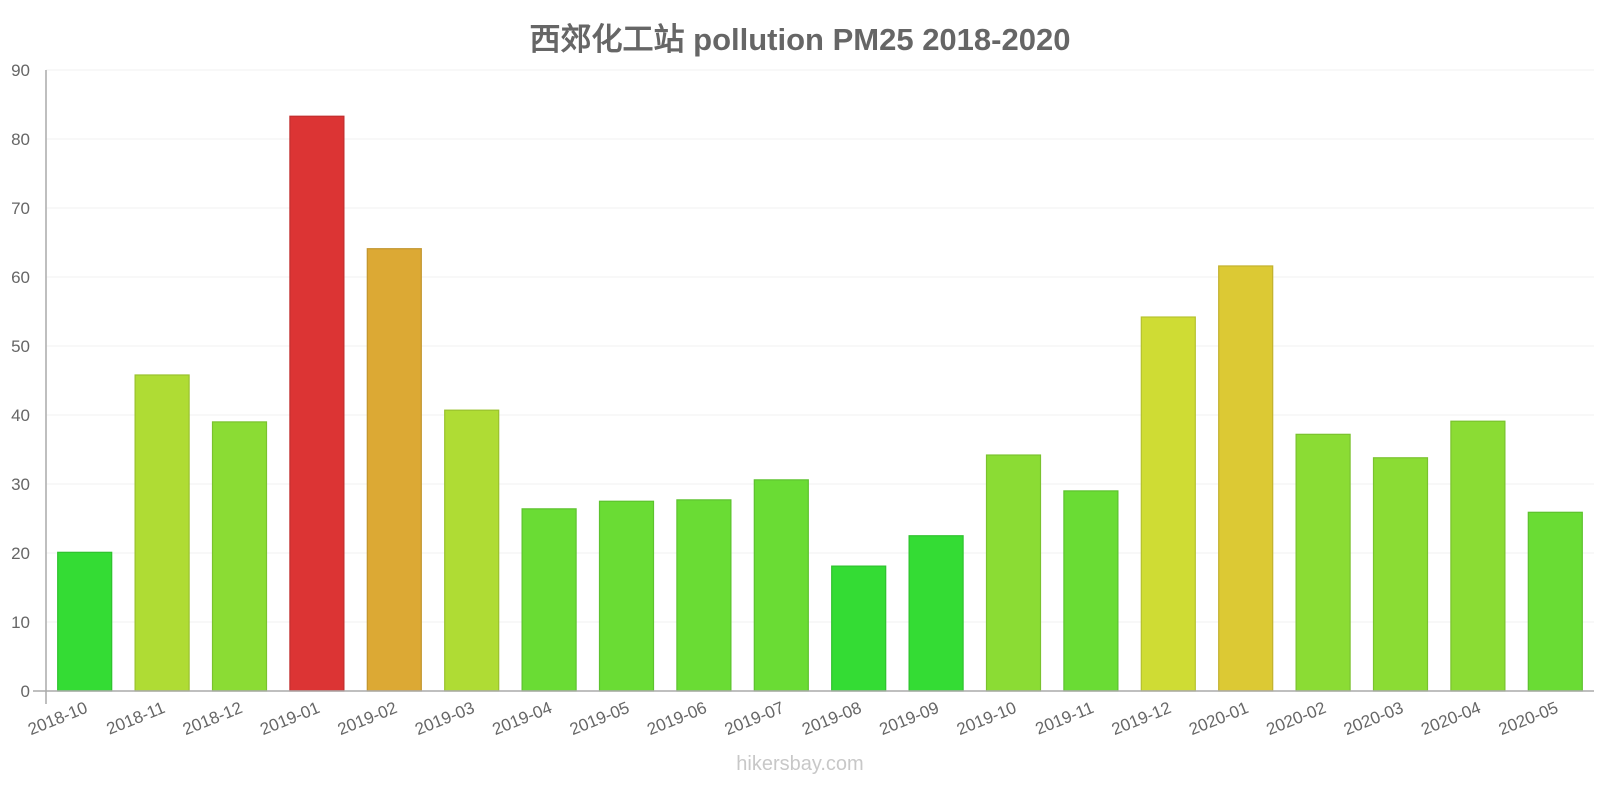  Describe the element at coordinates (289, 718) in the screenshot. I see `x-tick-label: 2019-01` at that location.